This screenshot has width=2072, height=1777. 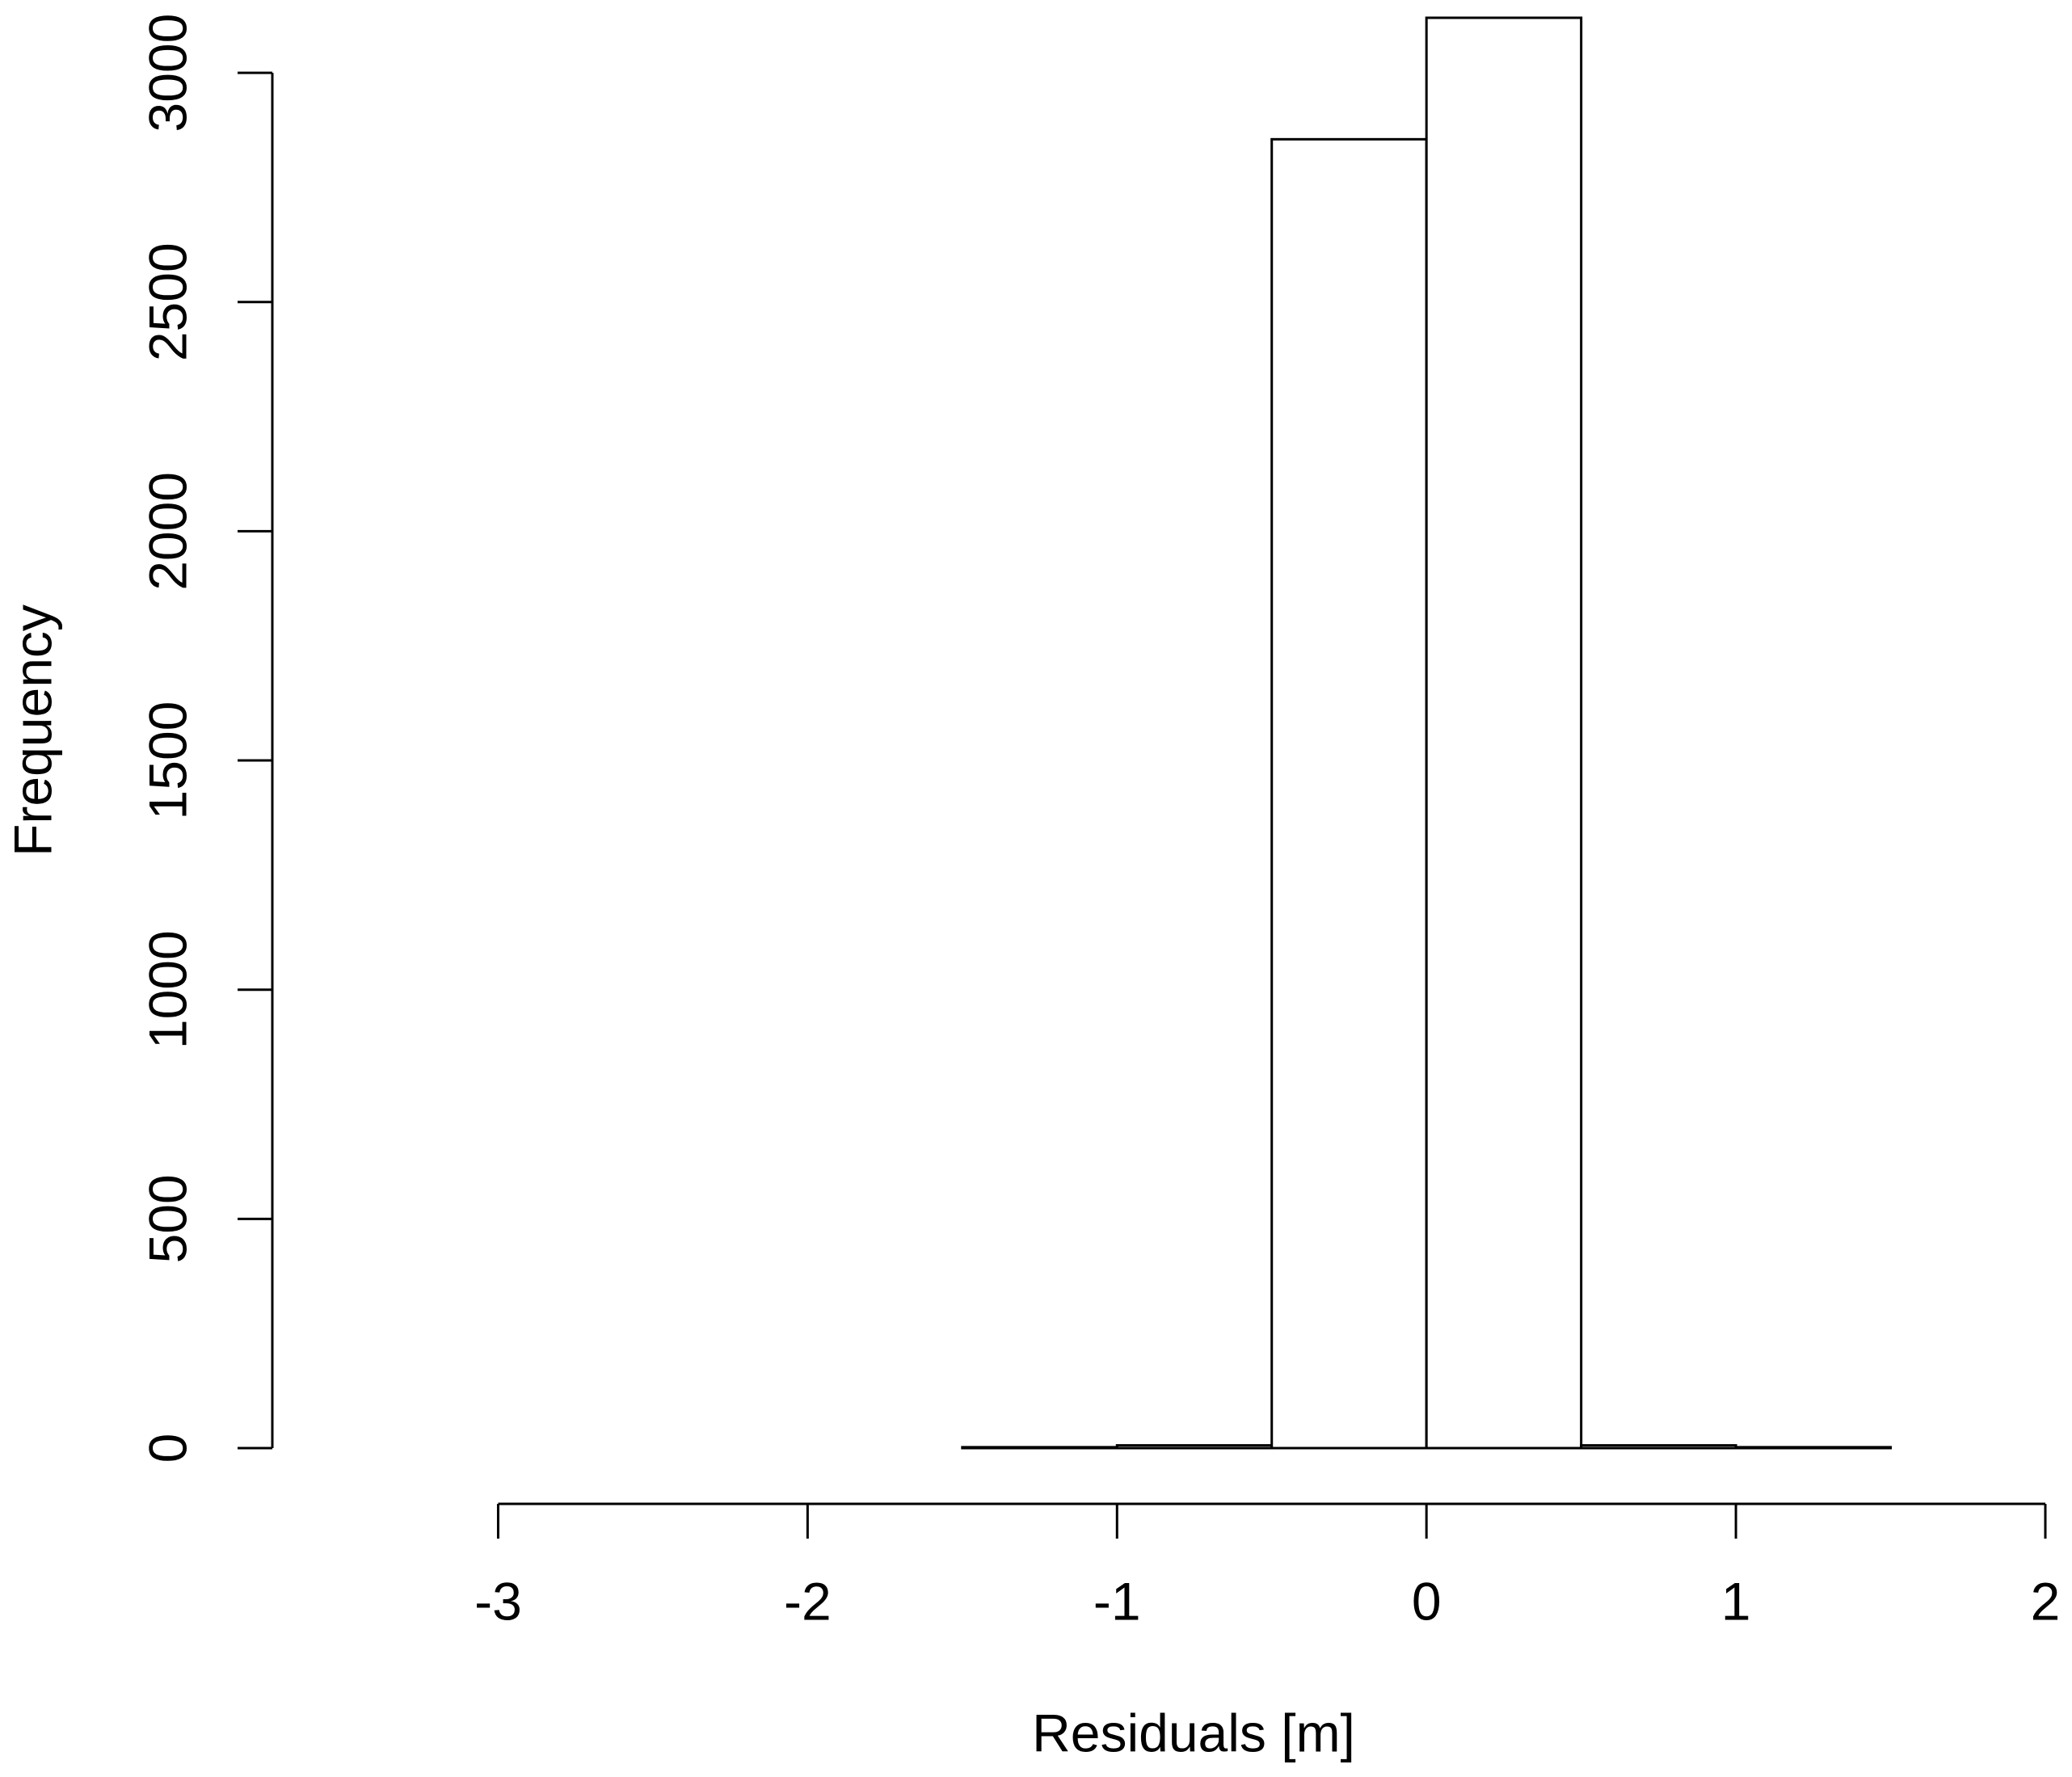 What do you see at coordinates (167, 1218) in the screenshot?
I see `y-tick-label: 500` at bounding box center [167, 1218].